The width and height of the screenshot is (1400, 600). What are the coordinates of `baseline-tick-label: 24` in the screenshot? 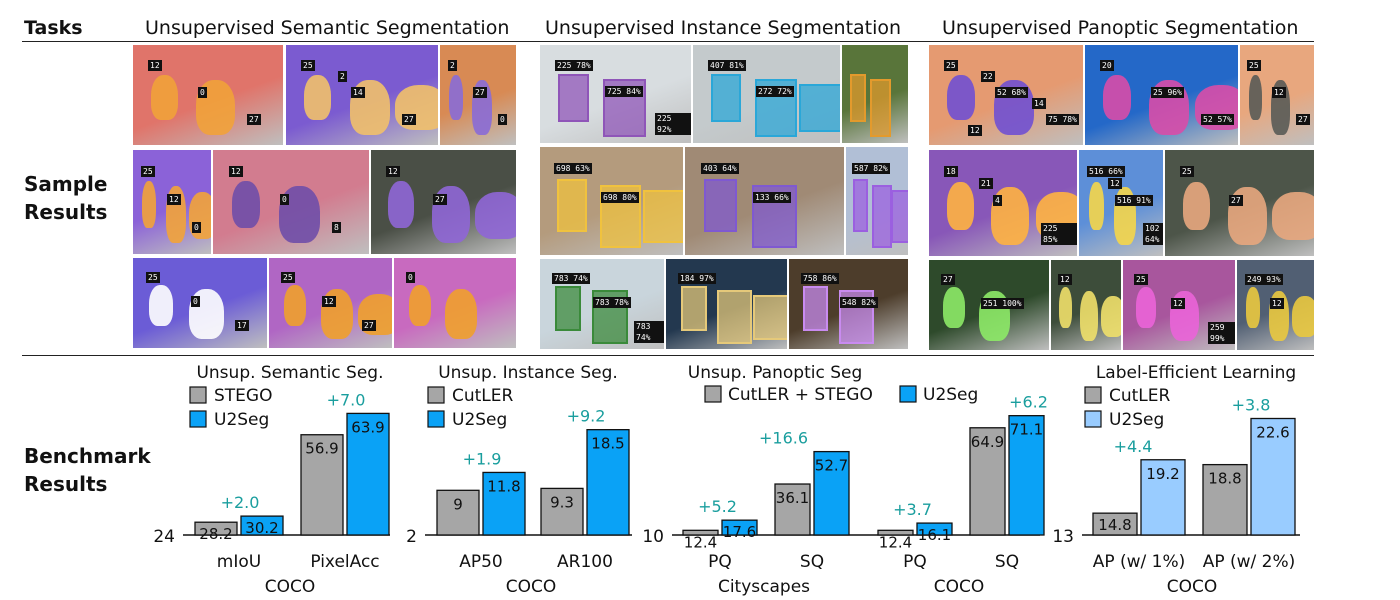 It's located at (164, 537).